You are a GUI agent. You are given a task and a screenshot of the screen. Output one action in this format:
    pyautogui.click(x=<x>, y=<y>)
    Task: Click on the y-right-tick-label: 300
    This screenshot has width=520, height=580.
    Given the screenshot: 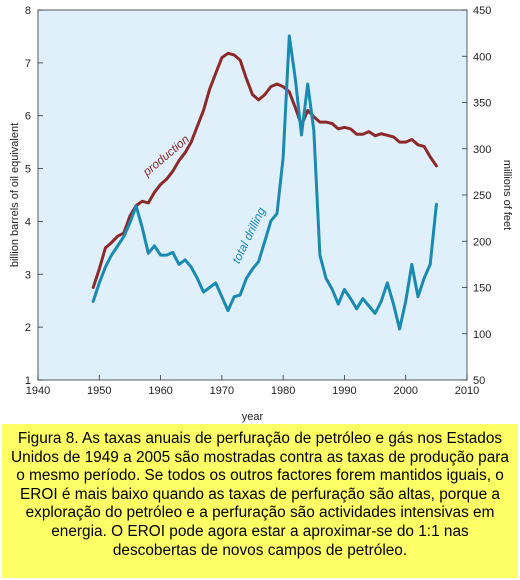 What is the action you would take?
    pyautogui.click(x=482, y=150)
    